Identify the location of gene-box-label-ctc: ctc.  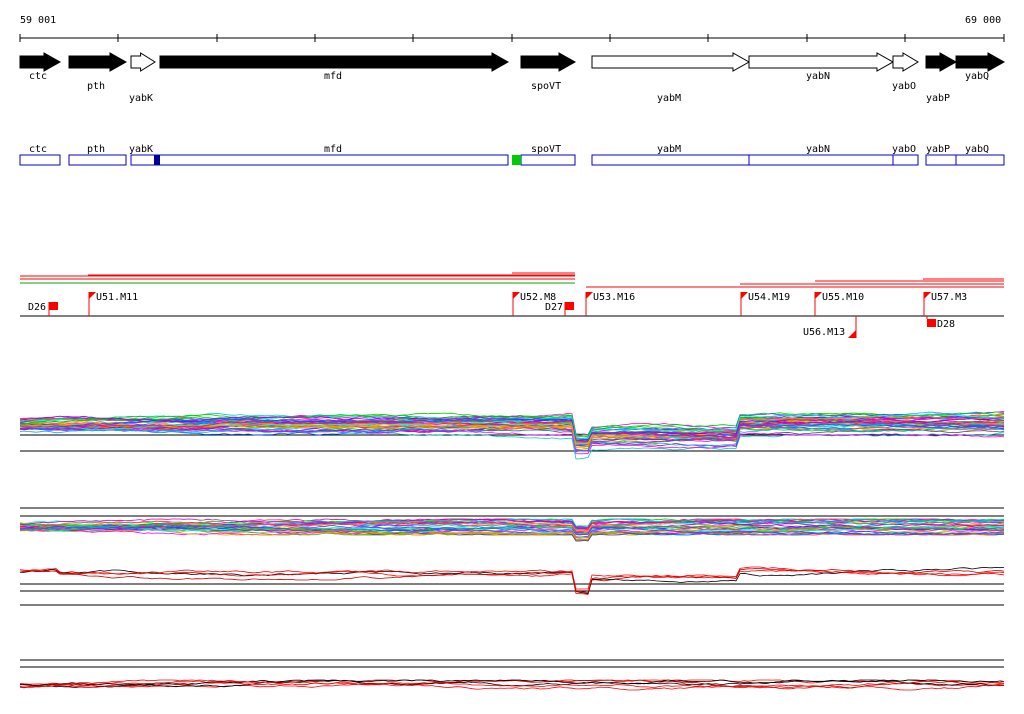
(38, 149).